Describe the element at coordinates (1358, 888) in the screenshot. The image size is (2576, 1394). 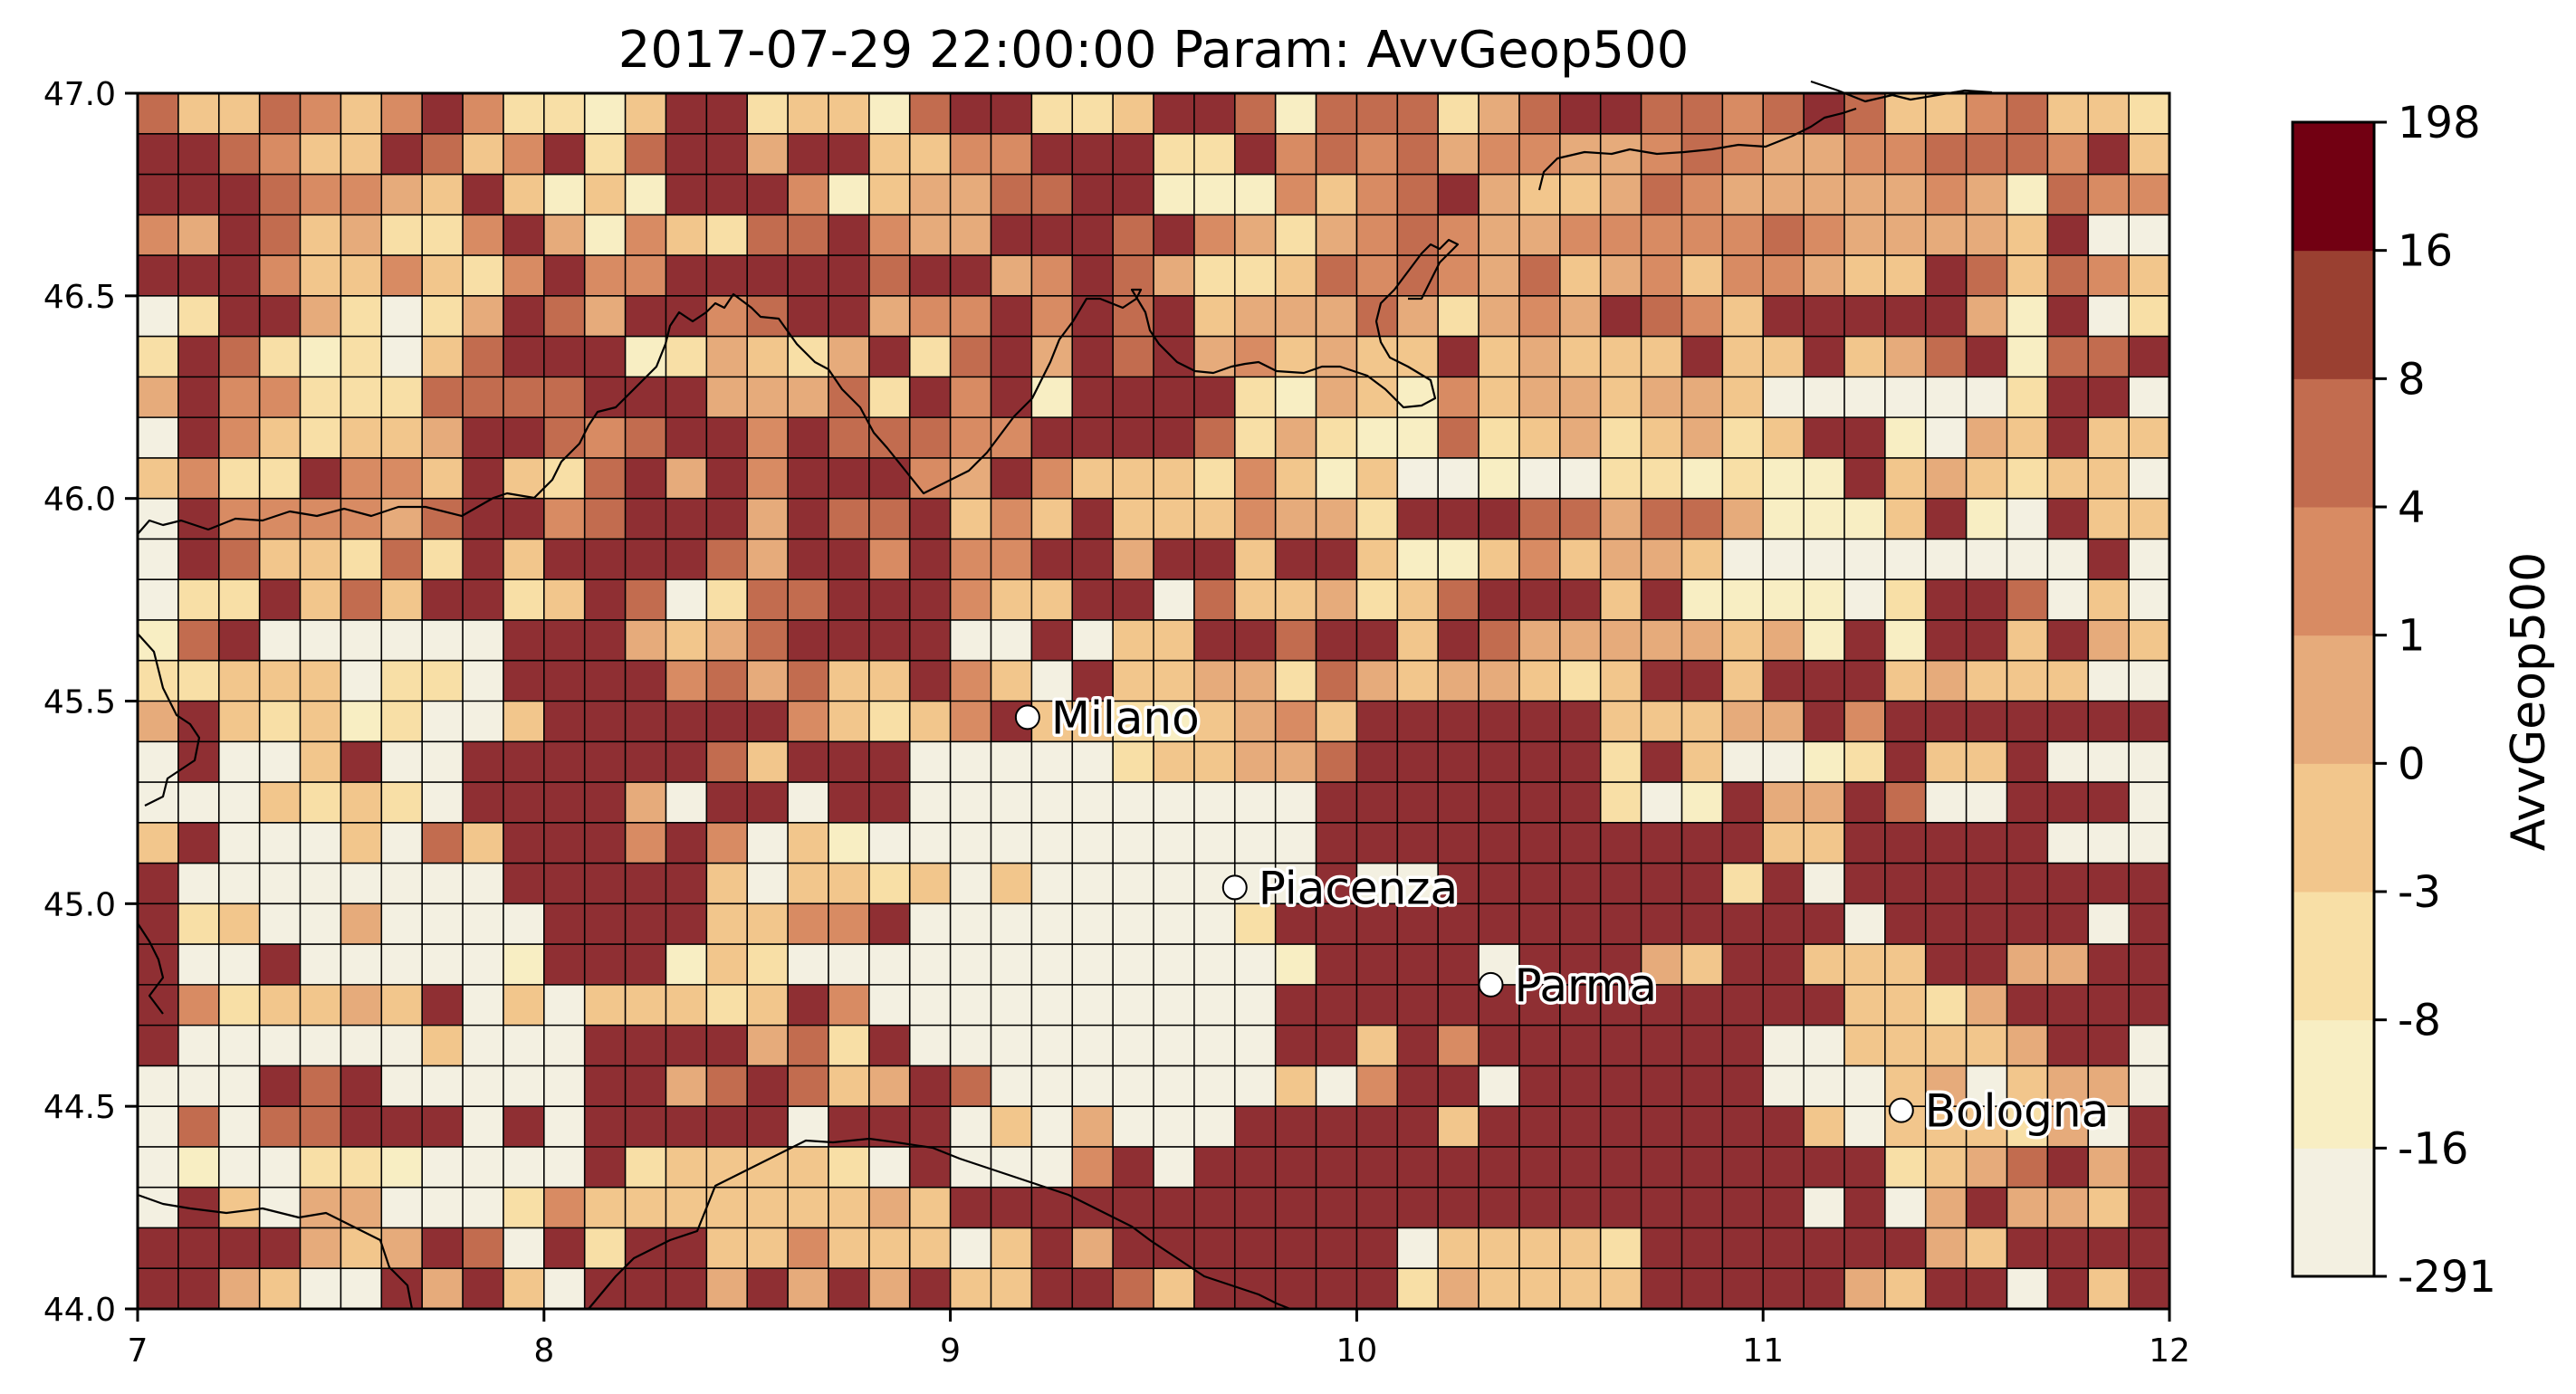
I see `city-label: Piacenza` at that location.